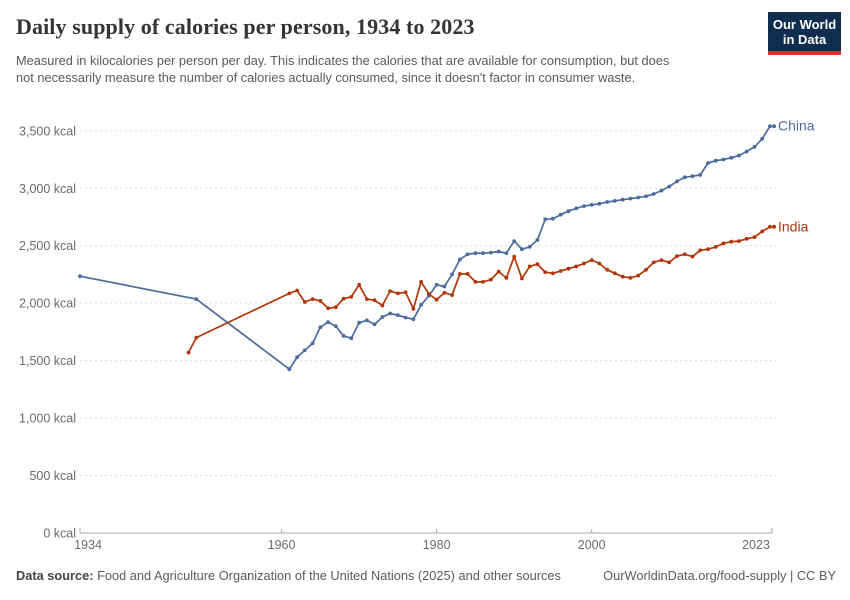 This screenshot has height=600, width=850. I want to click on point-china-1977, so click(413, 319).